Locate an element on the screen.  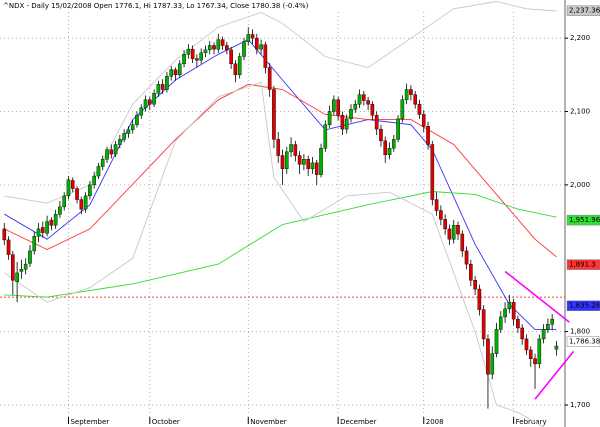
x-tick-label: November is located at coordinates (268, 422).